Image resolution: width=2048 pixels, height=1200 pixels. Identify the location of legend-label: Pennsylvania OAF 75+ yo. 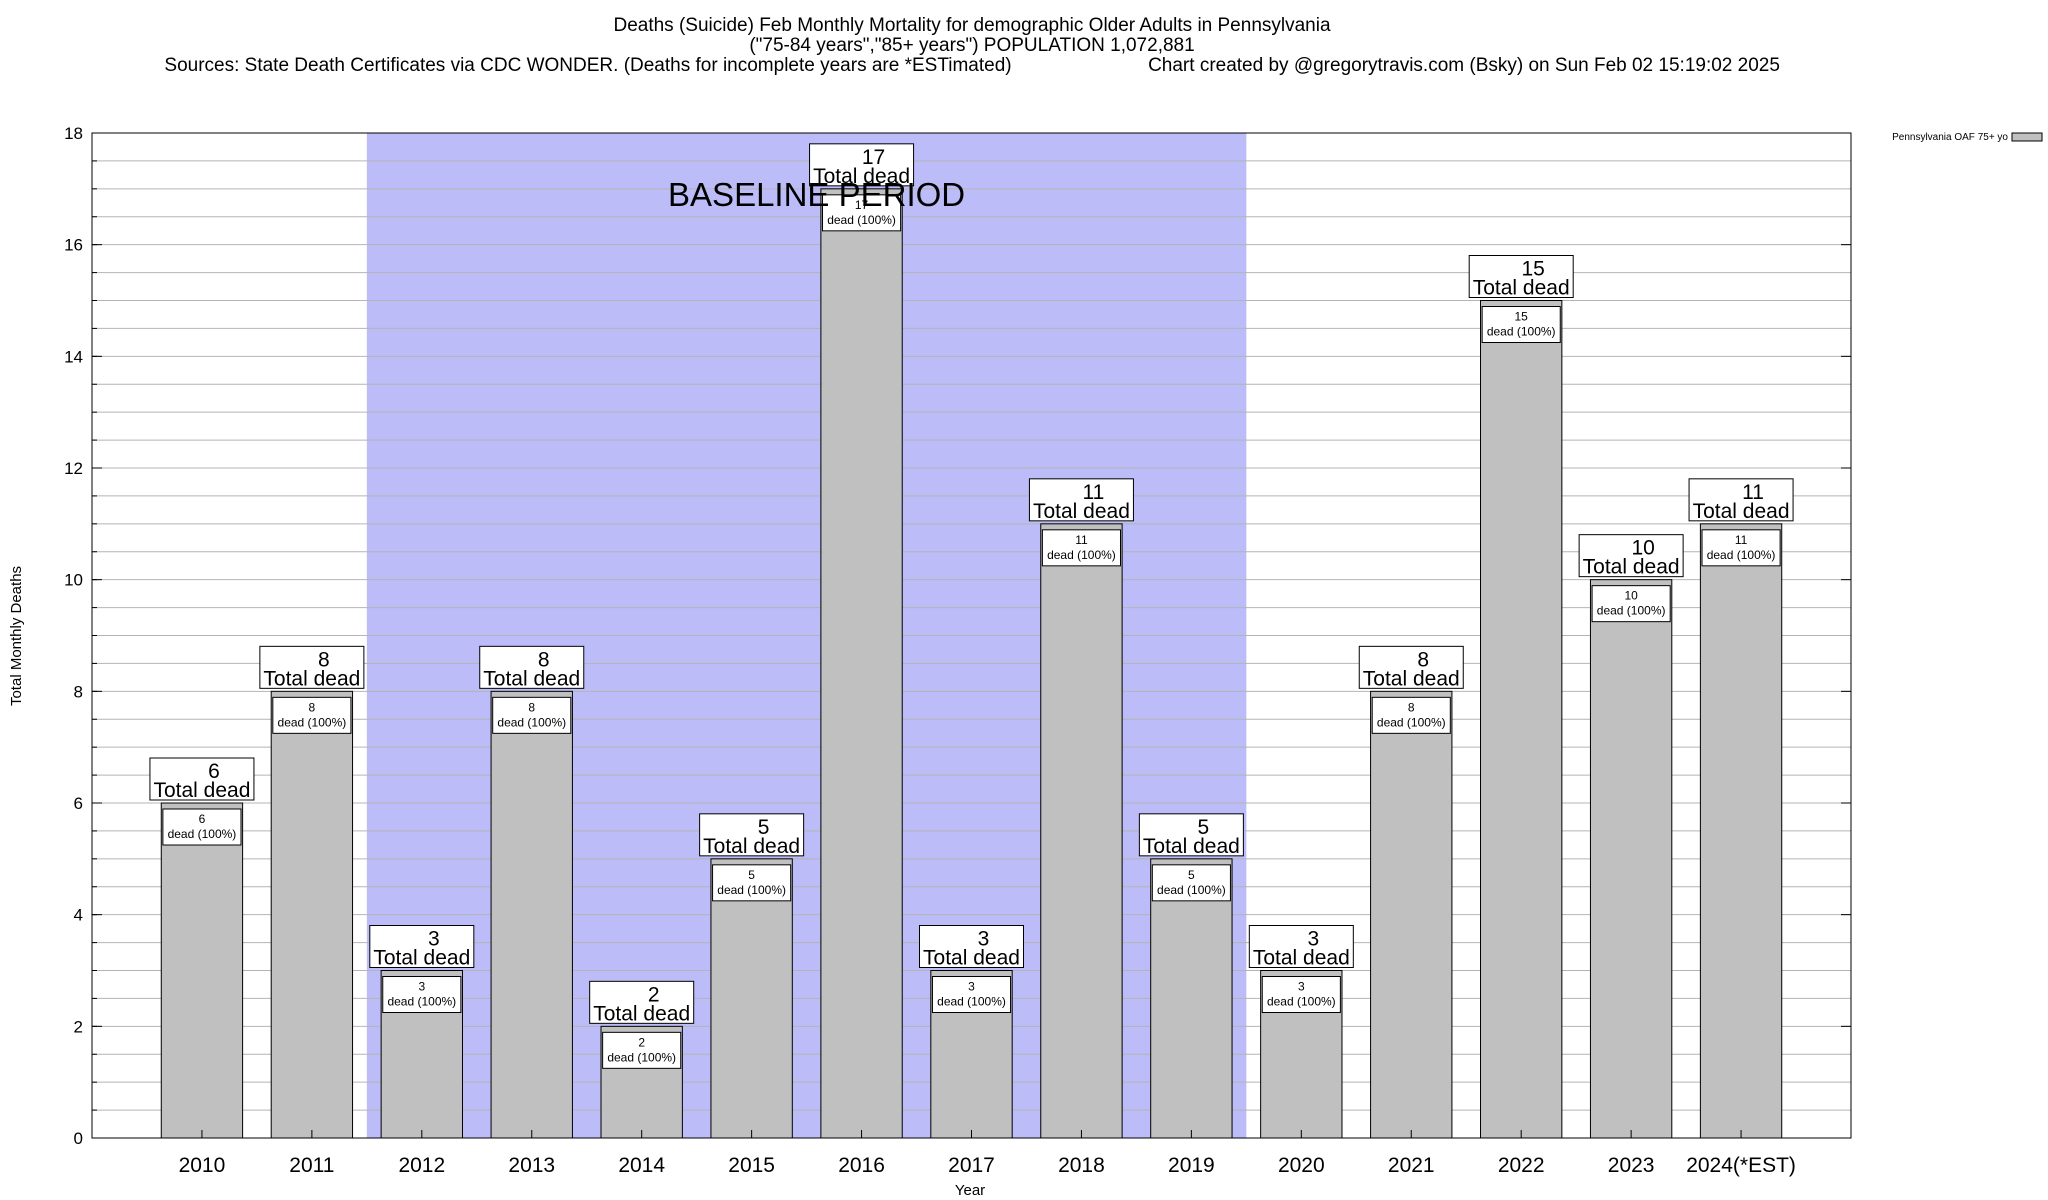
(1950, 137).